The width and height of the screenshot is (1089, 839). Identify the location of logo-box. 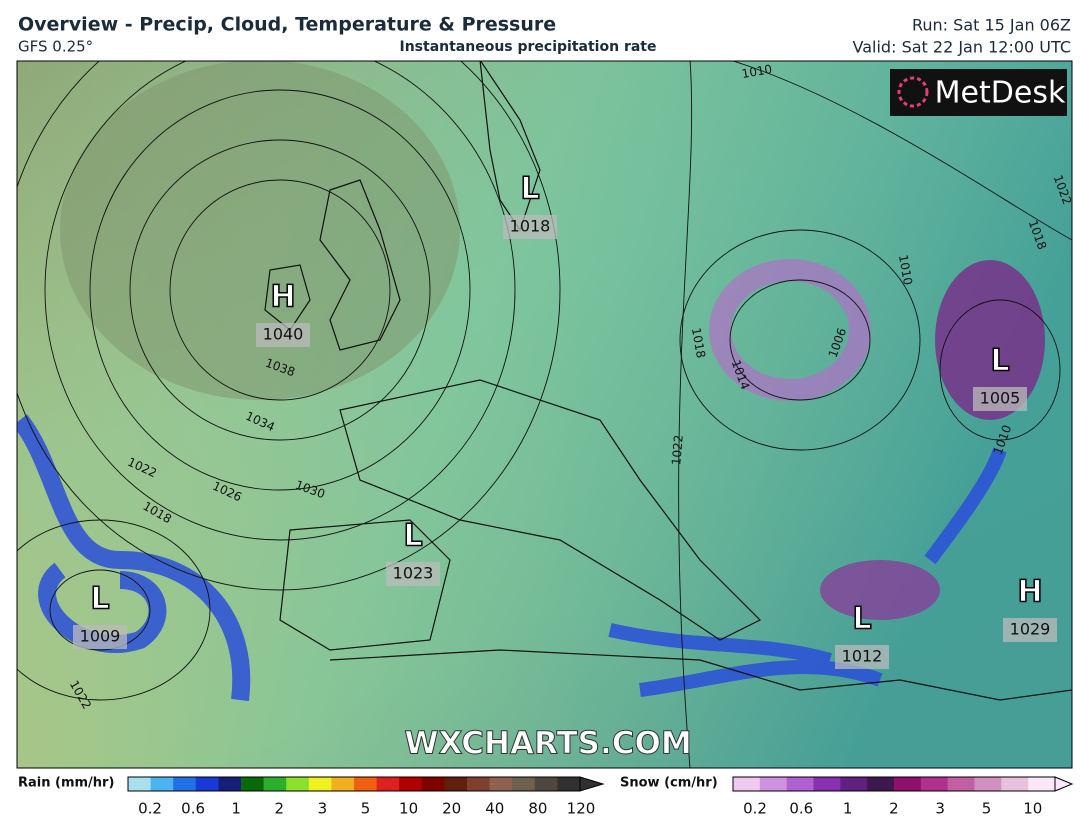
(978, 92).